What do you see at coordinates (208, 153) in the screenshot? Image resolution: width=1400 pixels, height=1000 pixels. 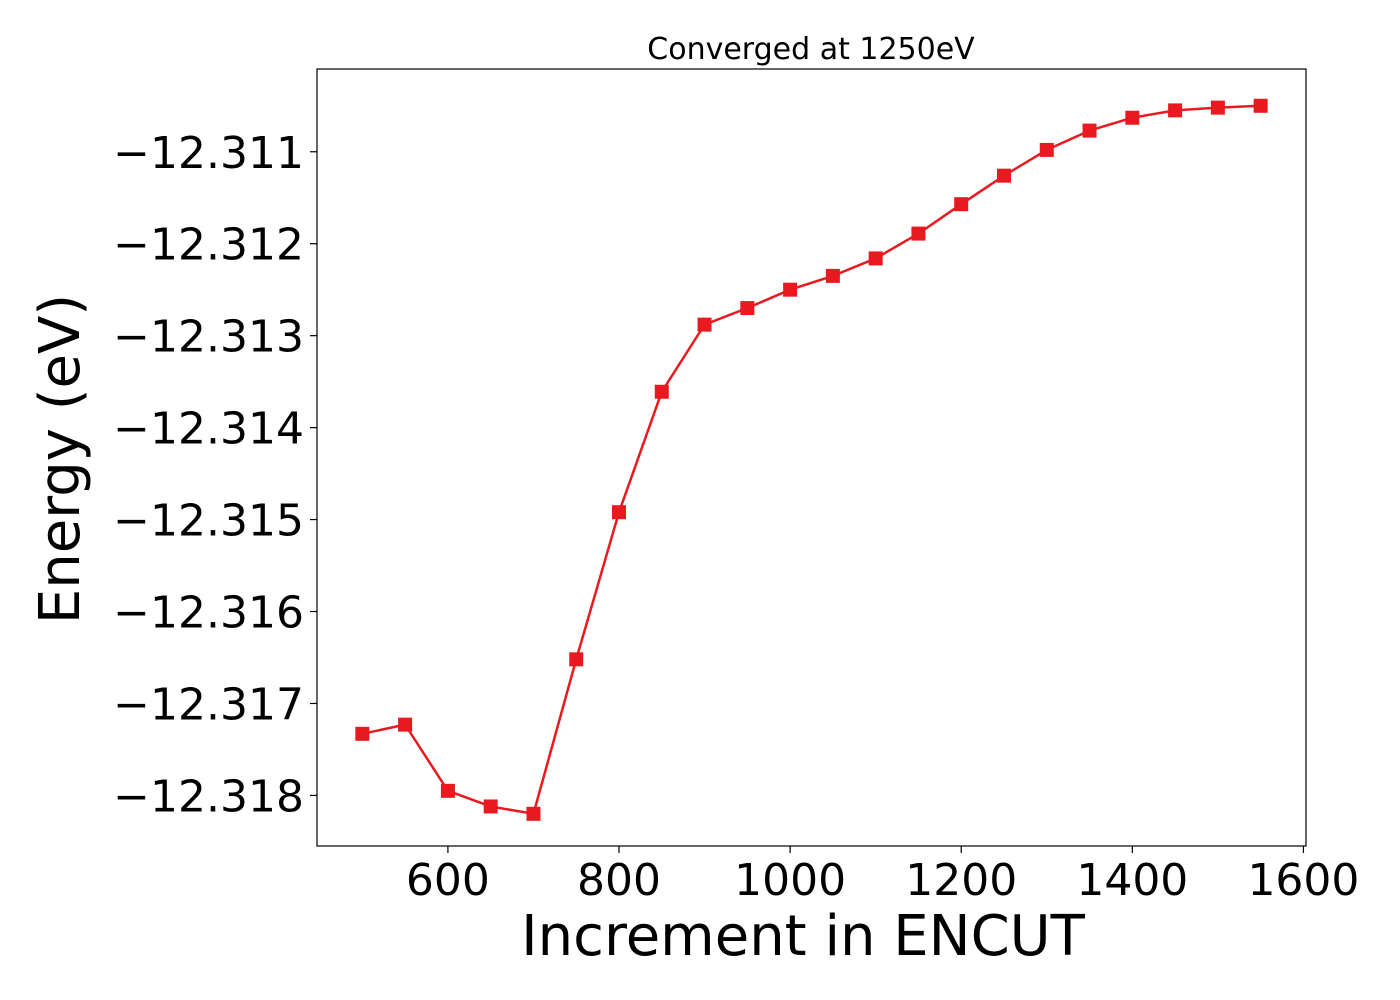 I see `y-tick-label: −12.311` at bounding box center [208, 153].